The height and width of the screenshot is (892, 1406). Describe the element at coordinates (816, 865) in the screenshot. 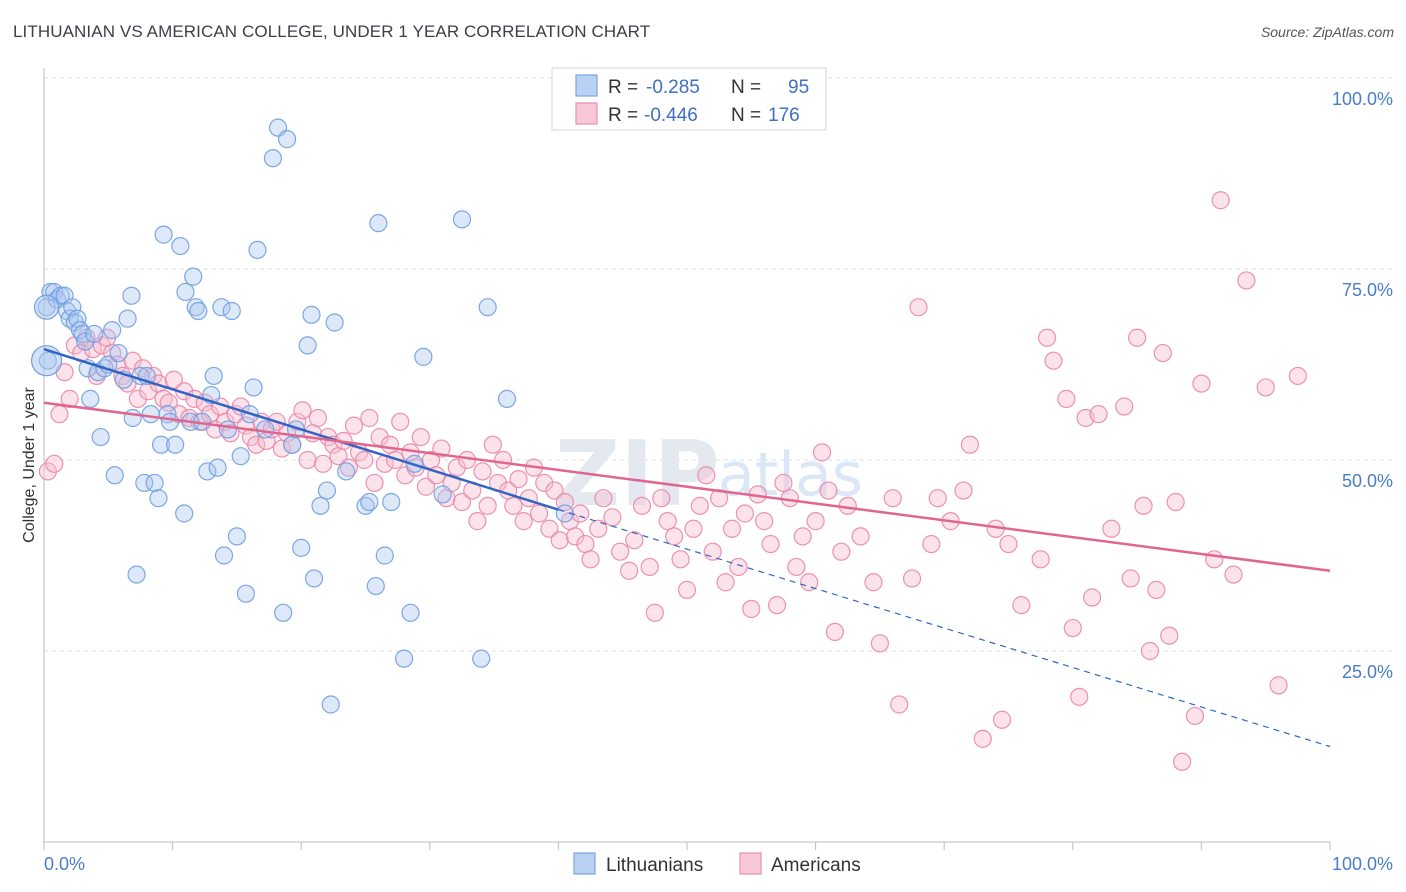

I see `bottom-legend-americans: Americans` at that location.